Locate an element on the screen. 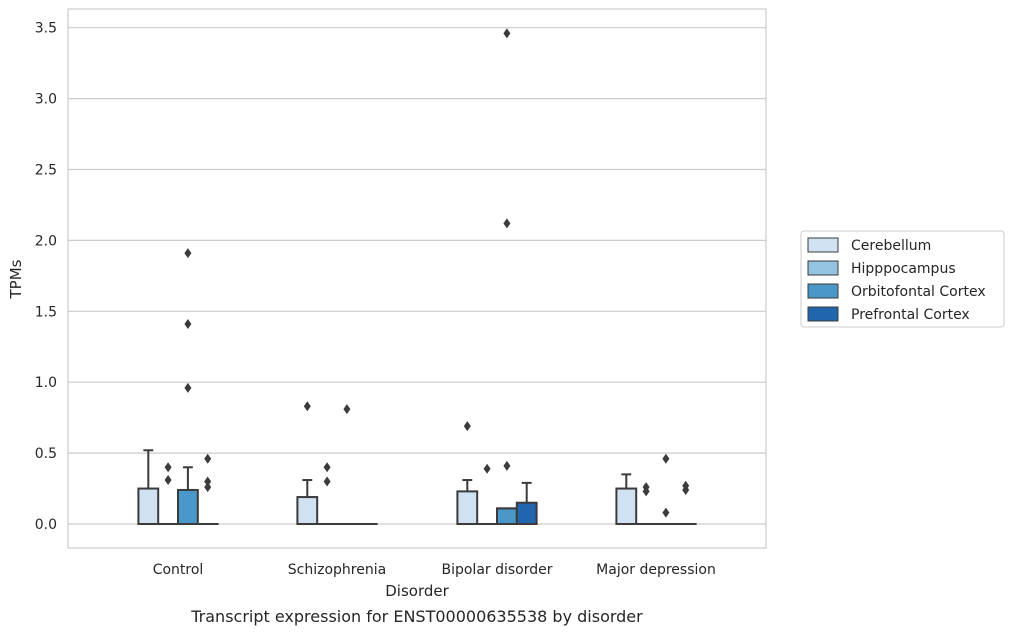  y-tick-label: 3.5 is located at coordinates (46, 29).